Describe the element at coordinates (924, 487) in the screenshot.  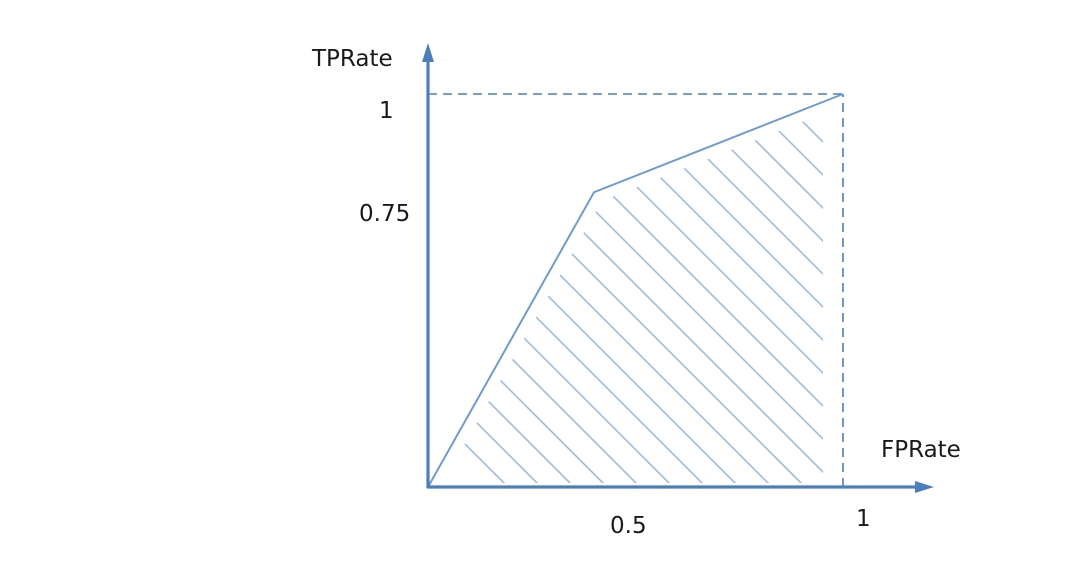
I see `x-axis-arrow-icon` at that location.